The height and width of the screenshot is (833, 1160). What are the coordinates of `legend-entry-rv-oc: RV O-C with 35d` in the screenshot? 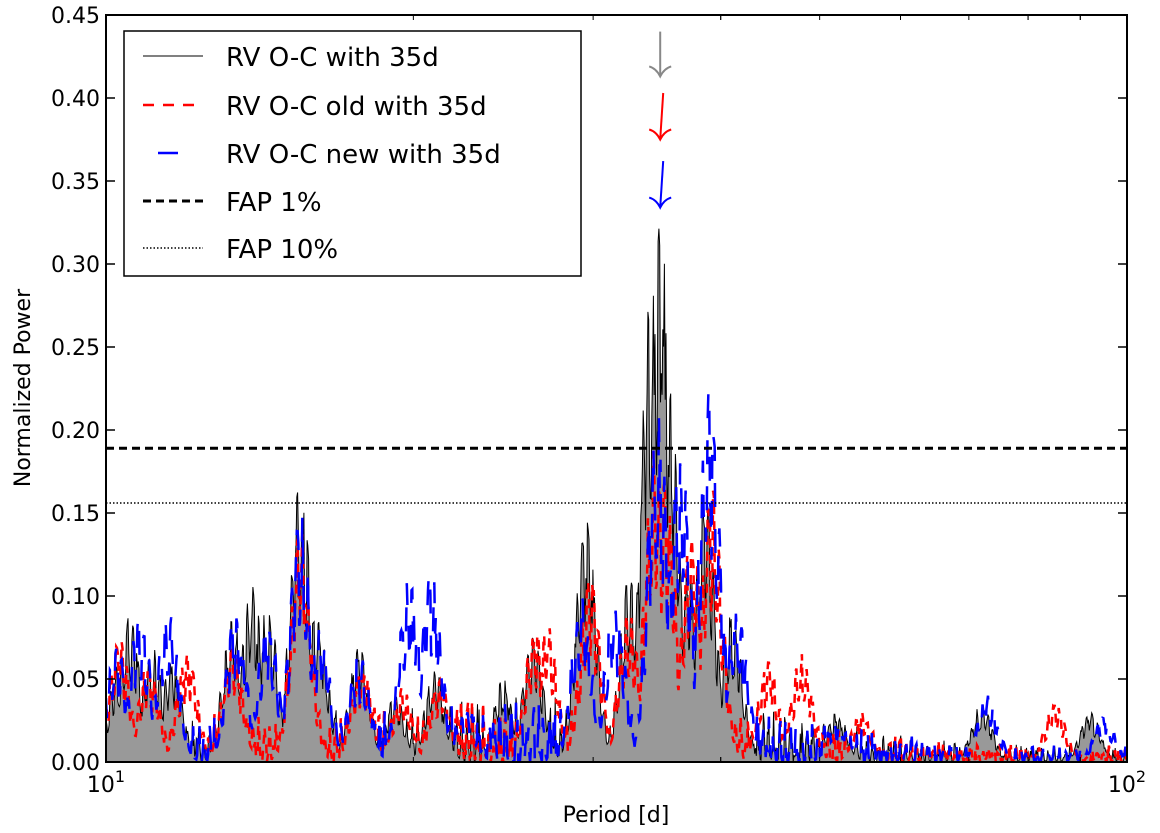 It's located at (332, 58).